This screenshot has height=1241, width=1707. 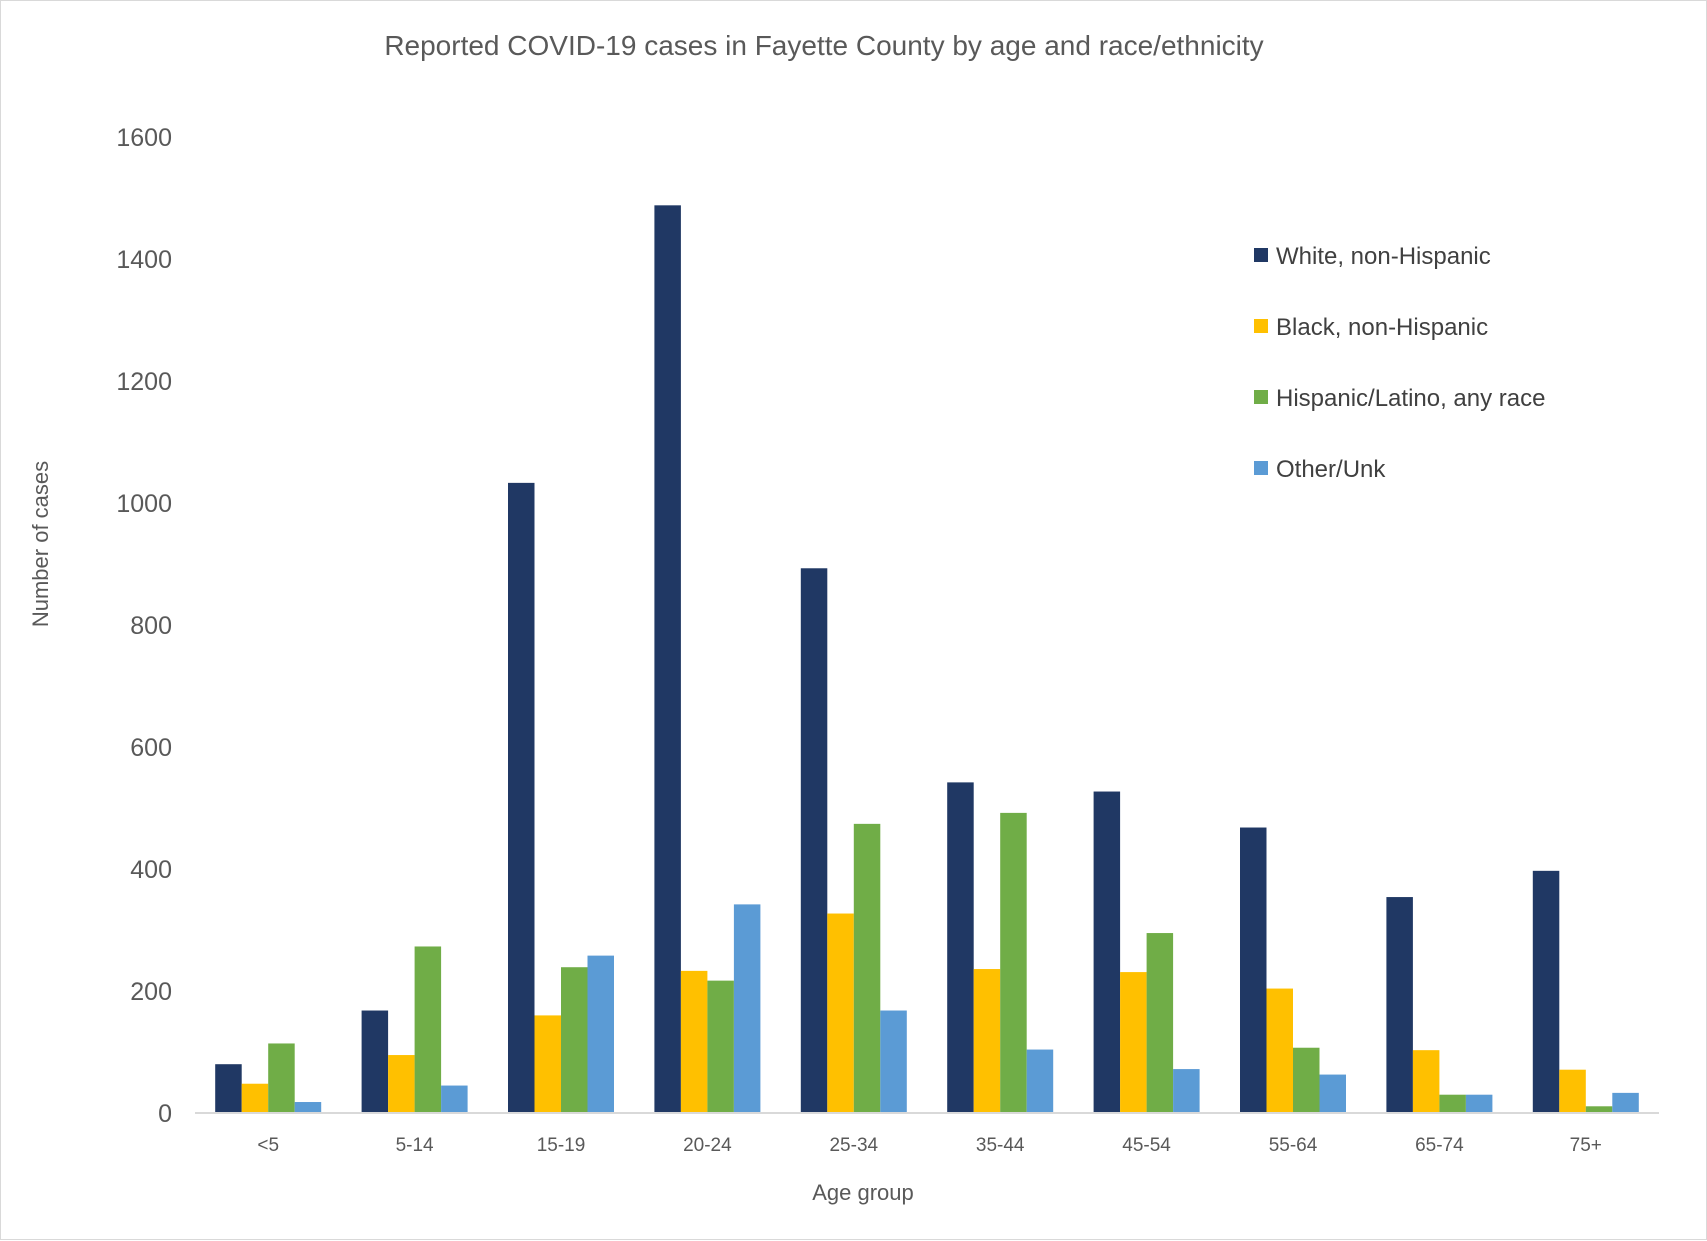 What do you see at coordinates (151, 748) in the screenshot?
I see `y-tick-label: 600` at bounding box center [151, 748].